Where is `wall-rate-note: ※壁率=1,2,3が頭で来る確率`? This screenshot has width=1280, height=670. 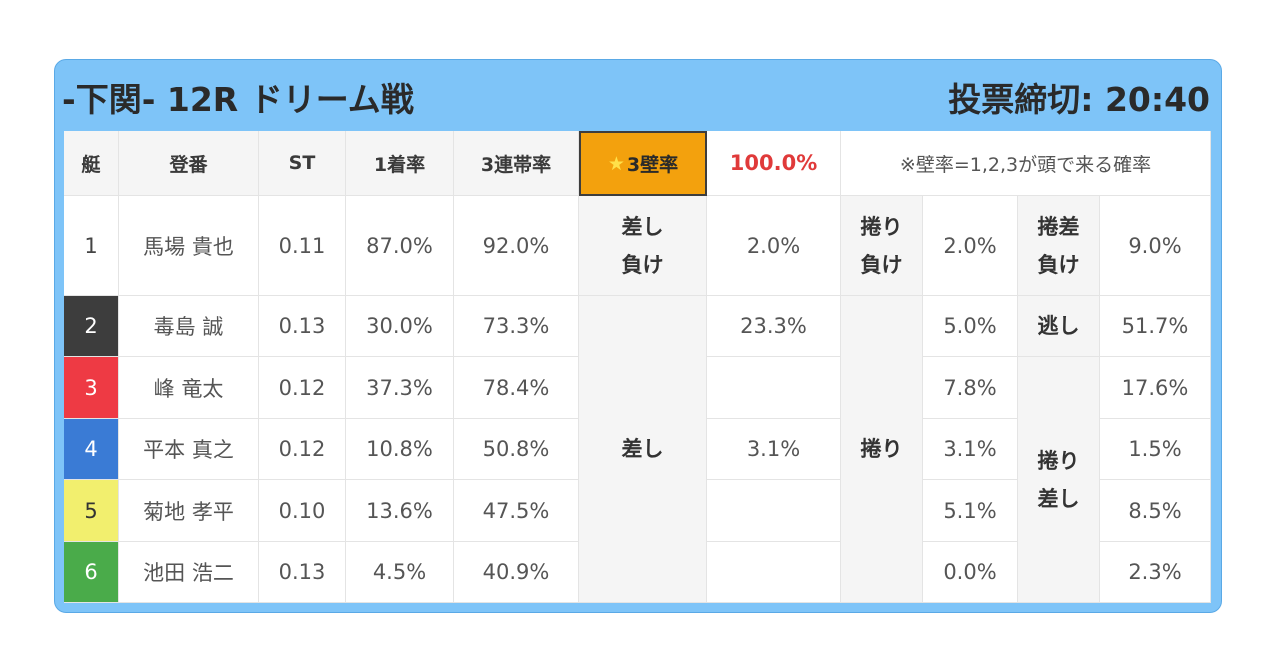 wall-rate-note: ※壁率=1,2,3が頭で来る確率 is located at coordinates (1026, 163).